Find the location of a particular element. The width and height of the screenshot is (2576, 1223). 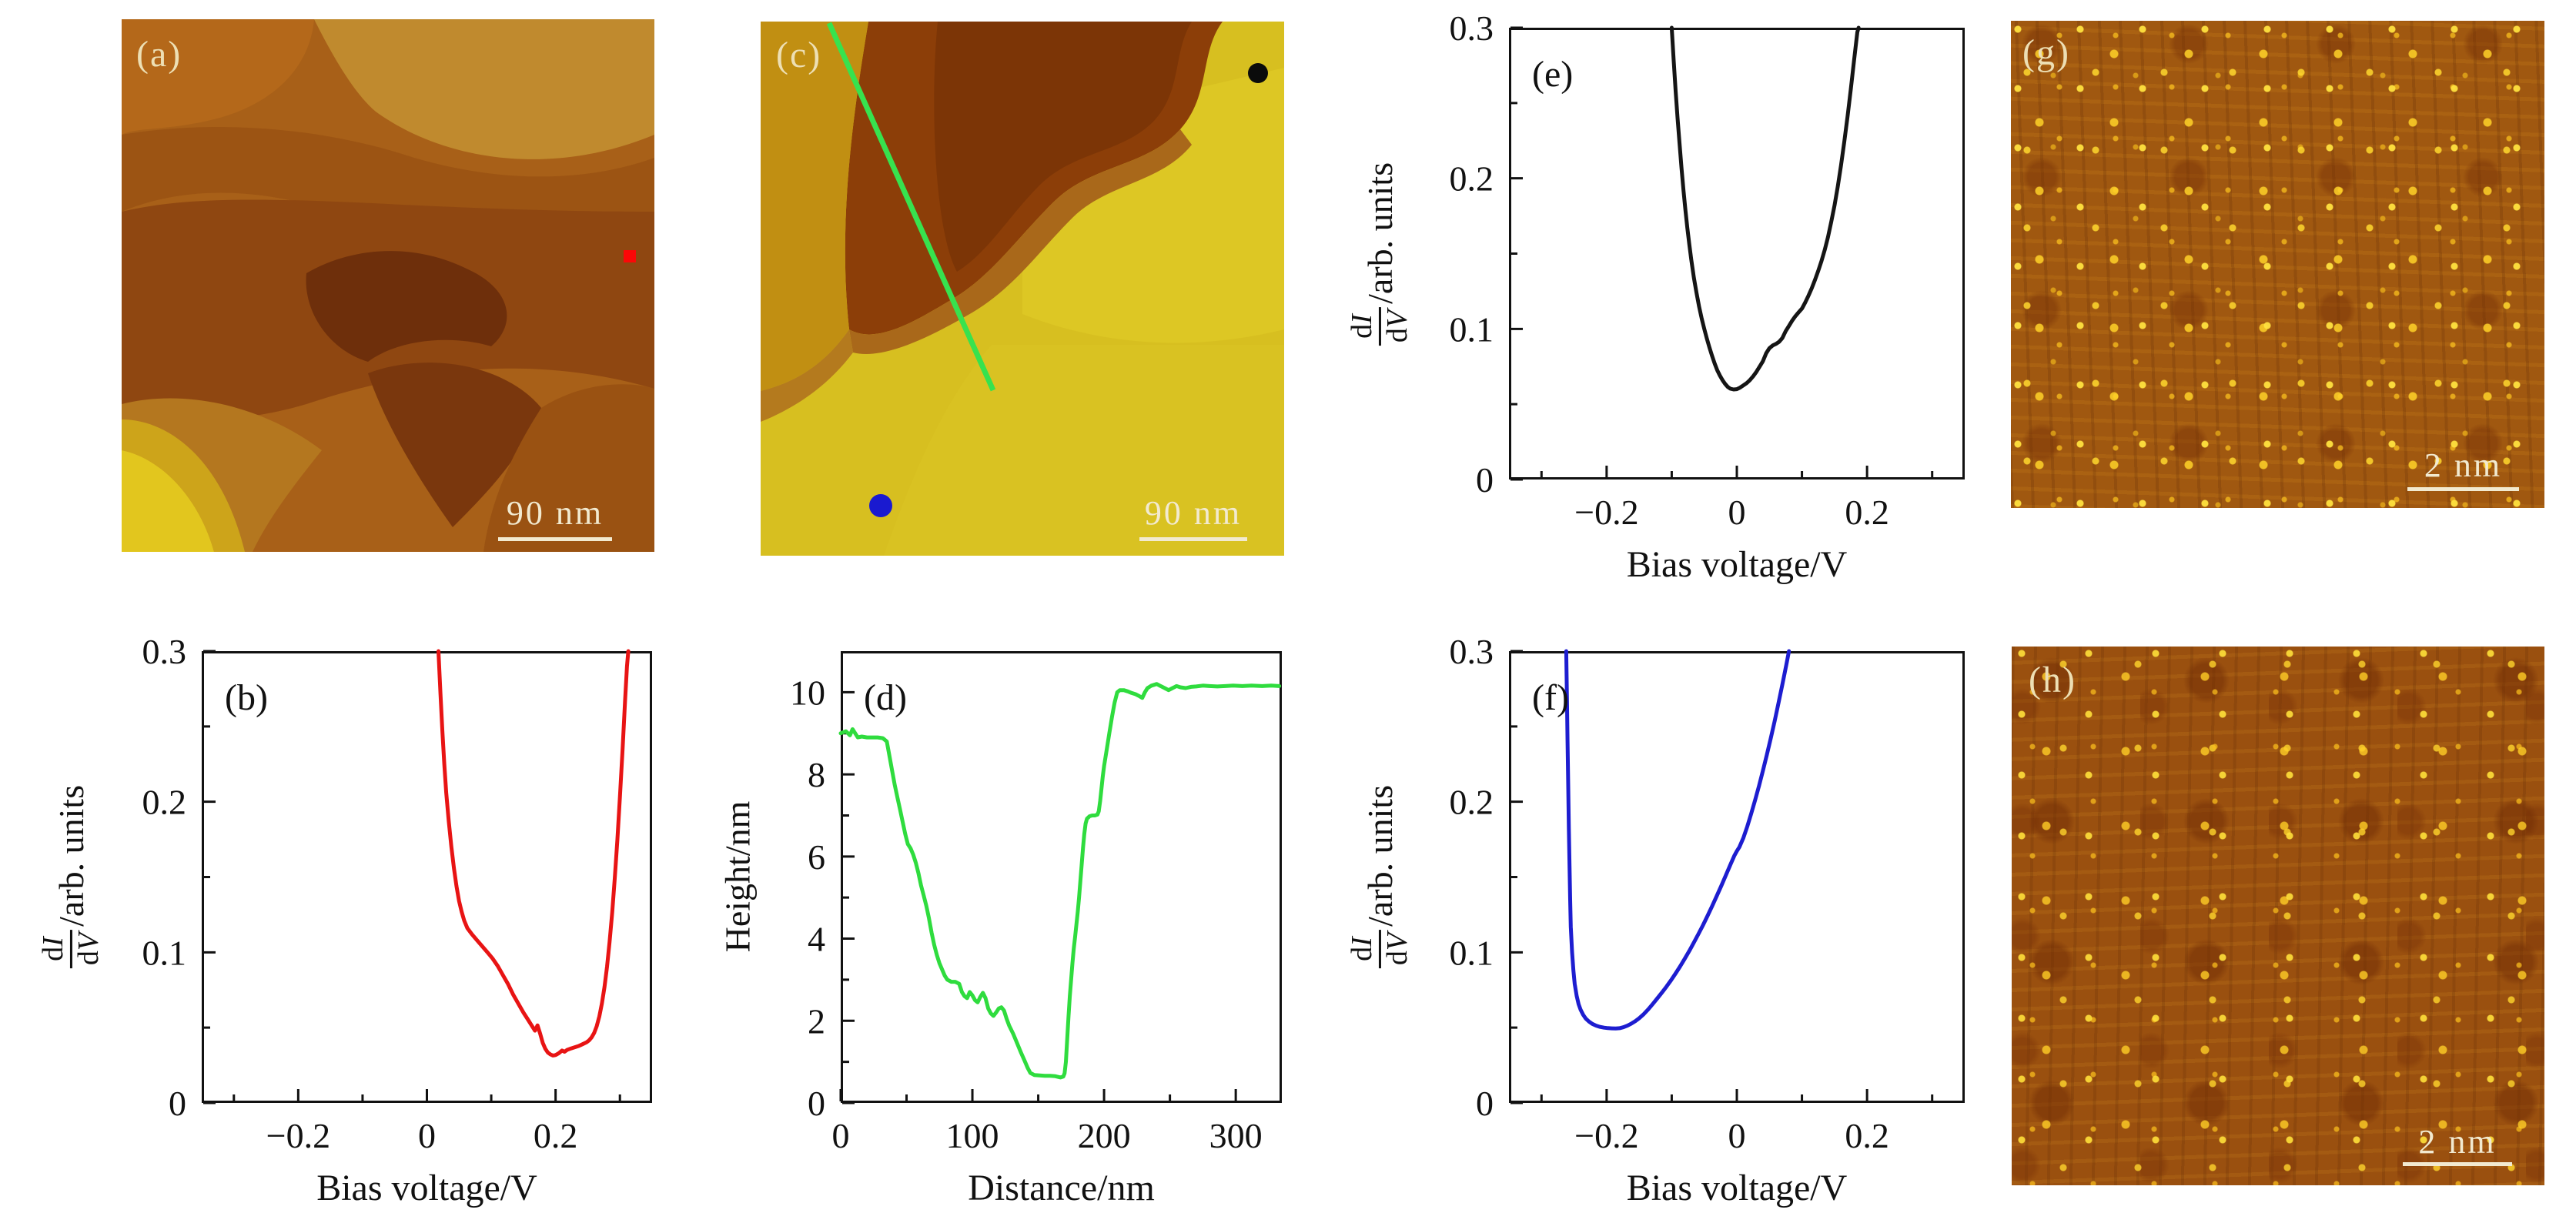

stm-terrace-art-a is located at coordinates (388, 285).